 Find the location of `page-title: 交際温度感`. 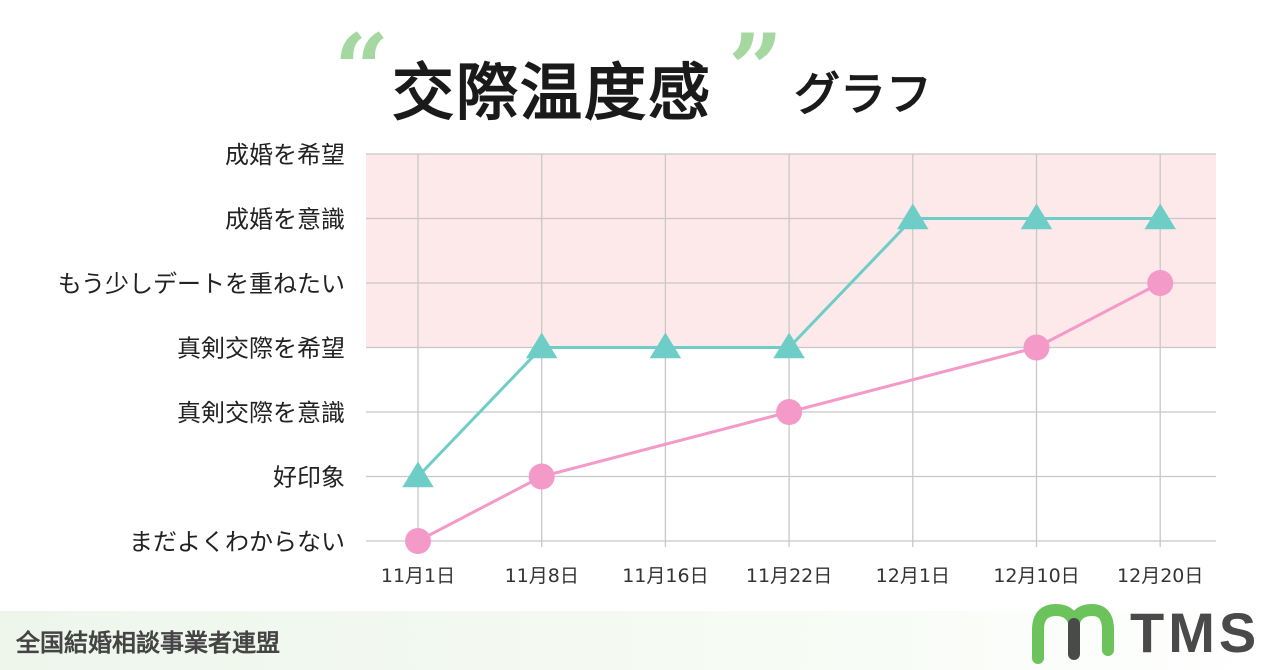

page-title: 交際温度感 is located at coordinates (552, 92).